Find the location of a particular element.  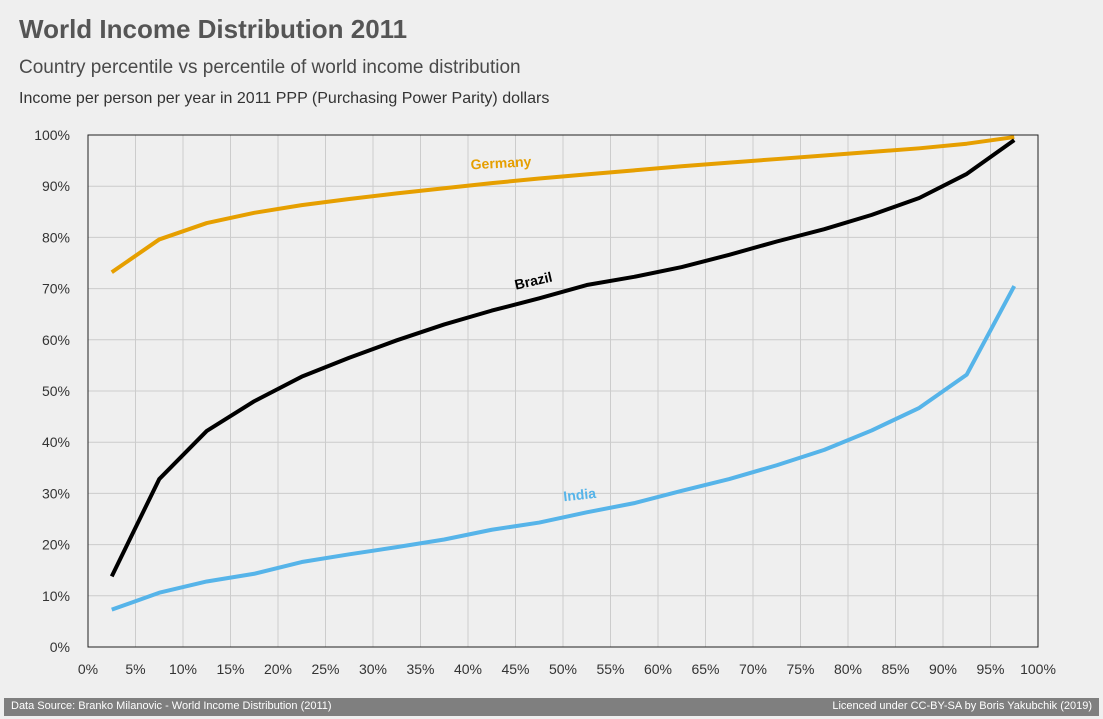

x-tick-label: 55% is located at coordinates (610, 669).